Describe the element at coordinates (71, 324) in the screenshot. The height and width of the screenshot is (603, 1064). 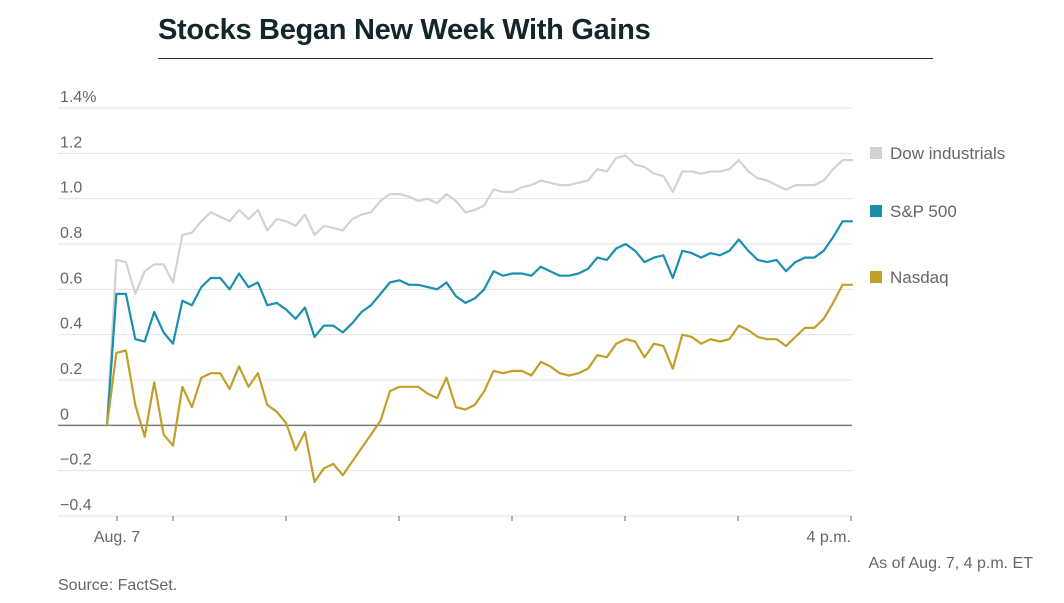
I see `y-tick-label: 0.4` at that location.